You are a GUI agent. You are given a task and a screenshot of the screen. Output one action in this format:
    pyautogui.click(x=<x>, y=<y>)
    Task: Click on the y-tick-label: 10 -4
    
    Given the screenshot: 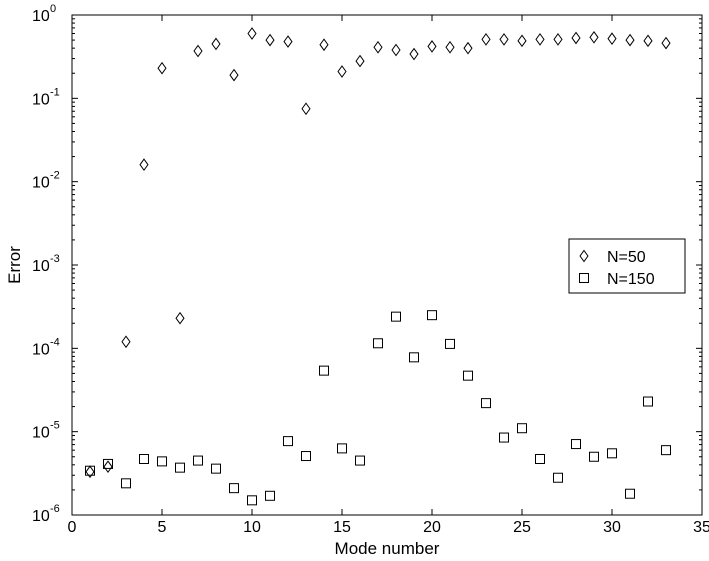 What is the action you would take?
    pyautogui.click(x=46, y=347)
    